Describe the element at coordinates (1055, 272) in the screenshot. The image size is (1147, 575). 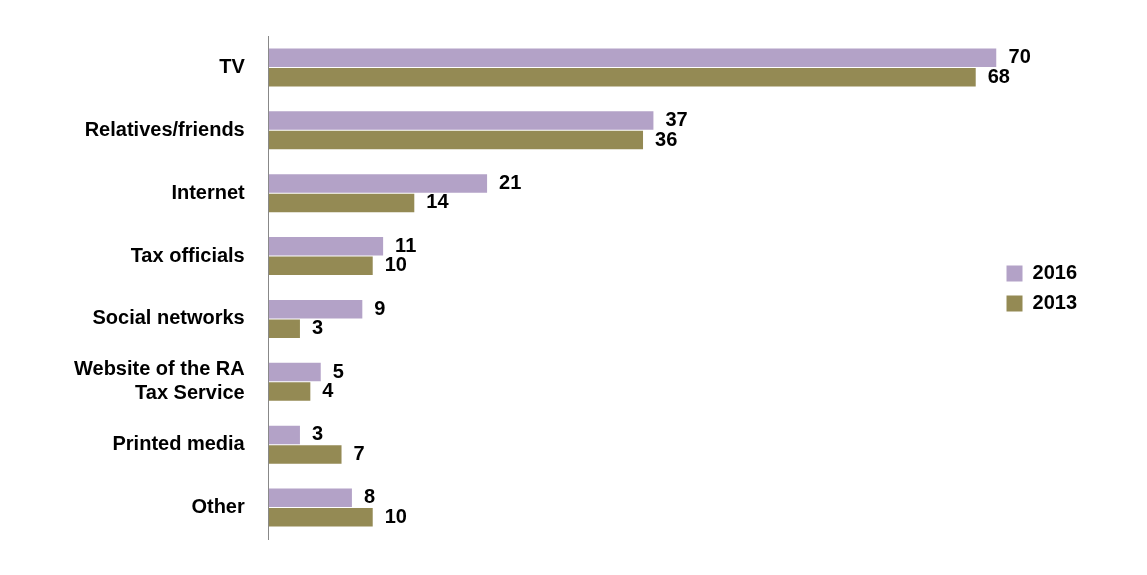
I see `legend-label: 2016` at that location.